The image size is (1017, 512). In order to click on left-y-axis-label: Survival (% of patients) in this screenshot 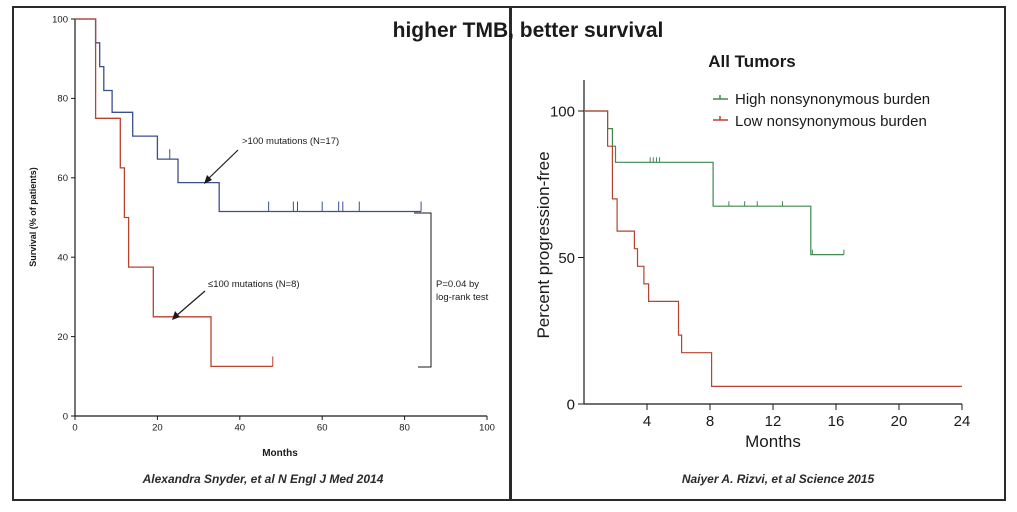, I will do `click(33, 217)`.